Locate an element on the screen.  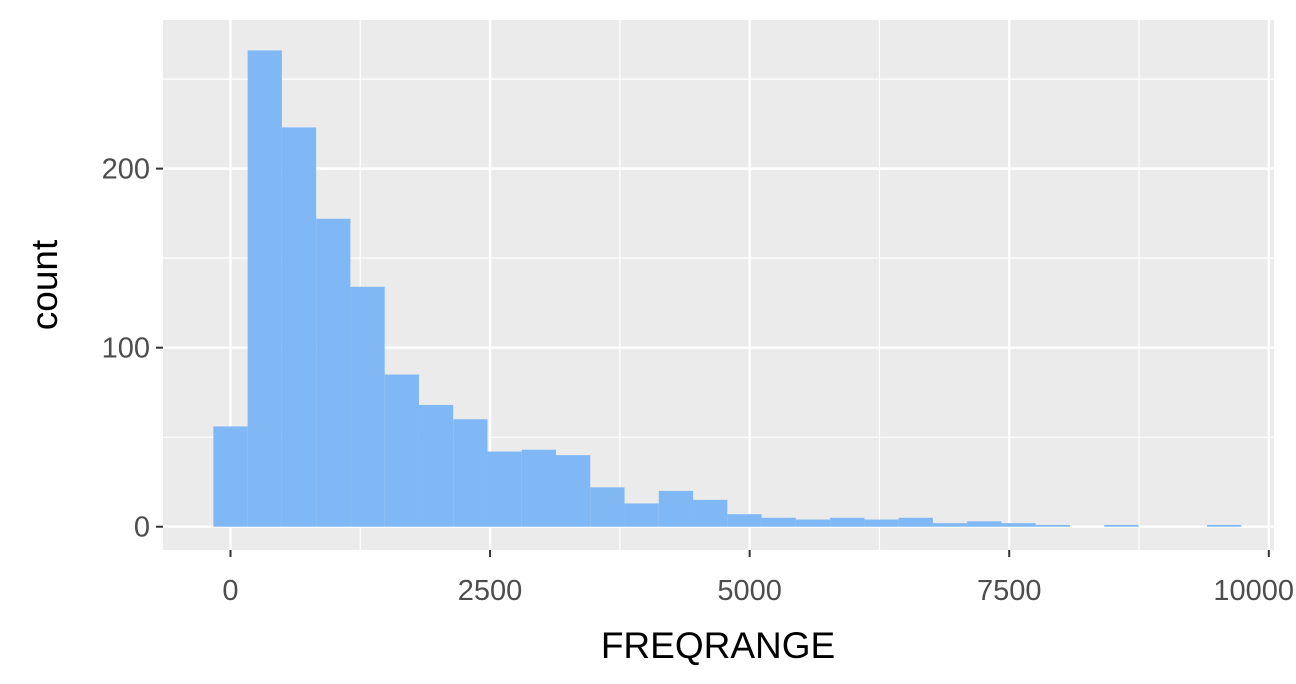
x-axis-ticks: 0 2500 5000 7500 10000 is located at coordinates (758, 578).